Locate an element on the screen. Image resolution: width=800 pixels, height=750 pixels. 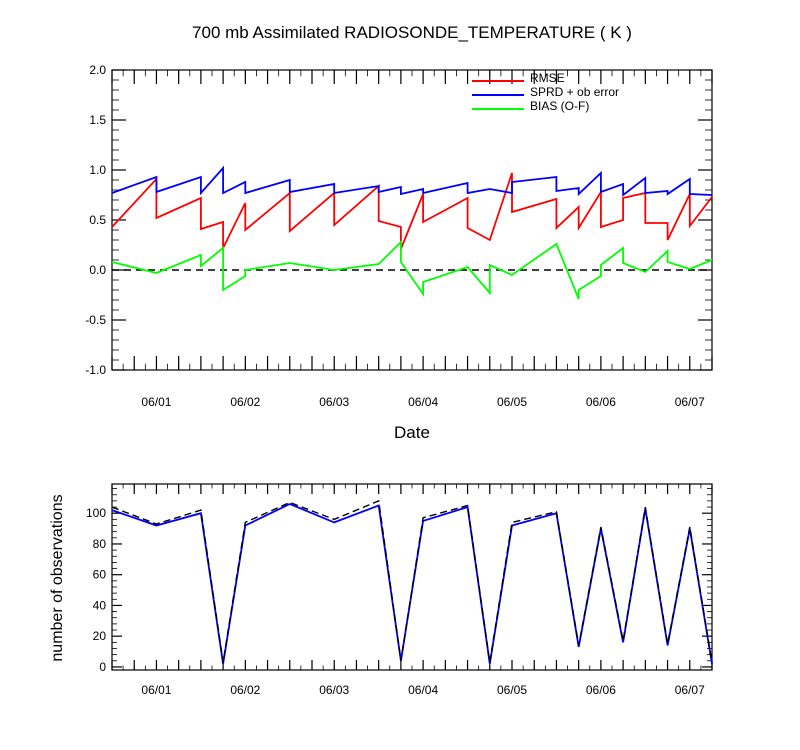
y-tick-label: 80 is located at coordinates (100, 544).